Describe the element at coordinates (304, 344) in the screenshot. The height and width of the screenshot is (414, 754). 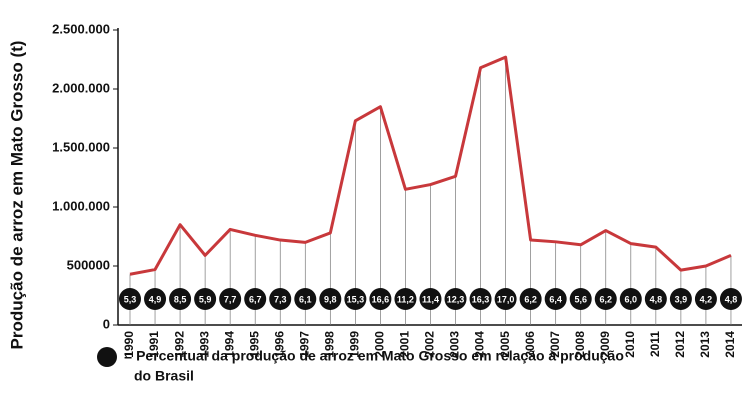
I see `x-tick-label: 1997` at that location.